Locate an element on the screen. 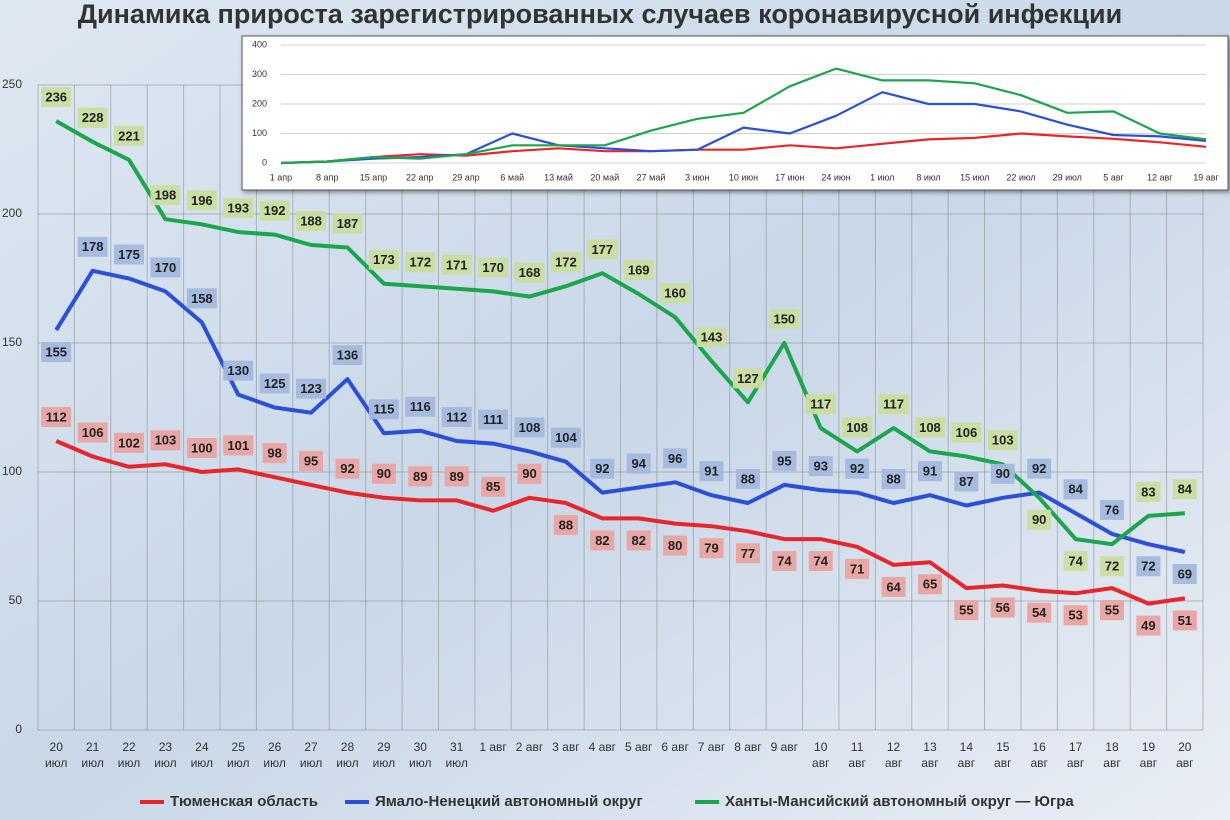  value-label: 172 is located at coordinates (420, 262).